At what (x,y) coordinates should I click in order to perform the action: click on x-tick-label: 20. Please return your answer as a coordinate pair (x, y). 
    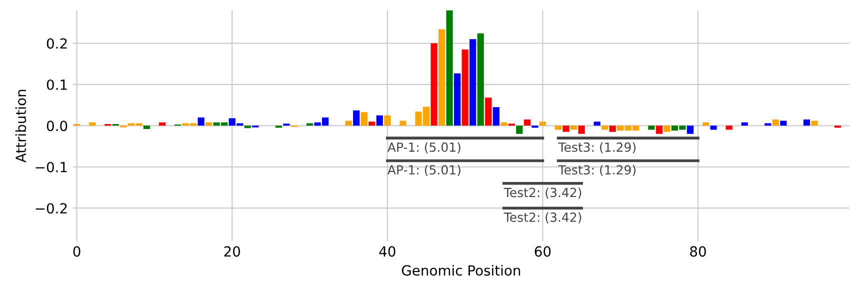
    Looking at the image, I should click on (232, 251).